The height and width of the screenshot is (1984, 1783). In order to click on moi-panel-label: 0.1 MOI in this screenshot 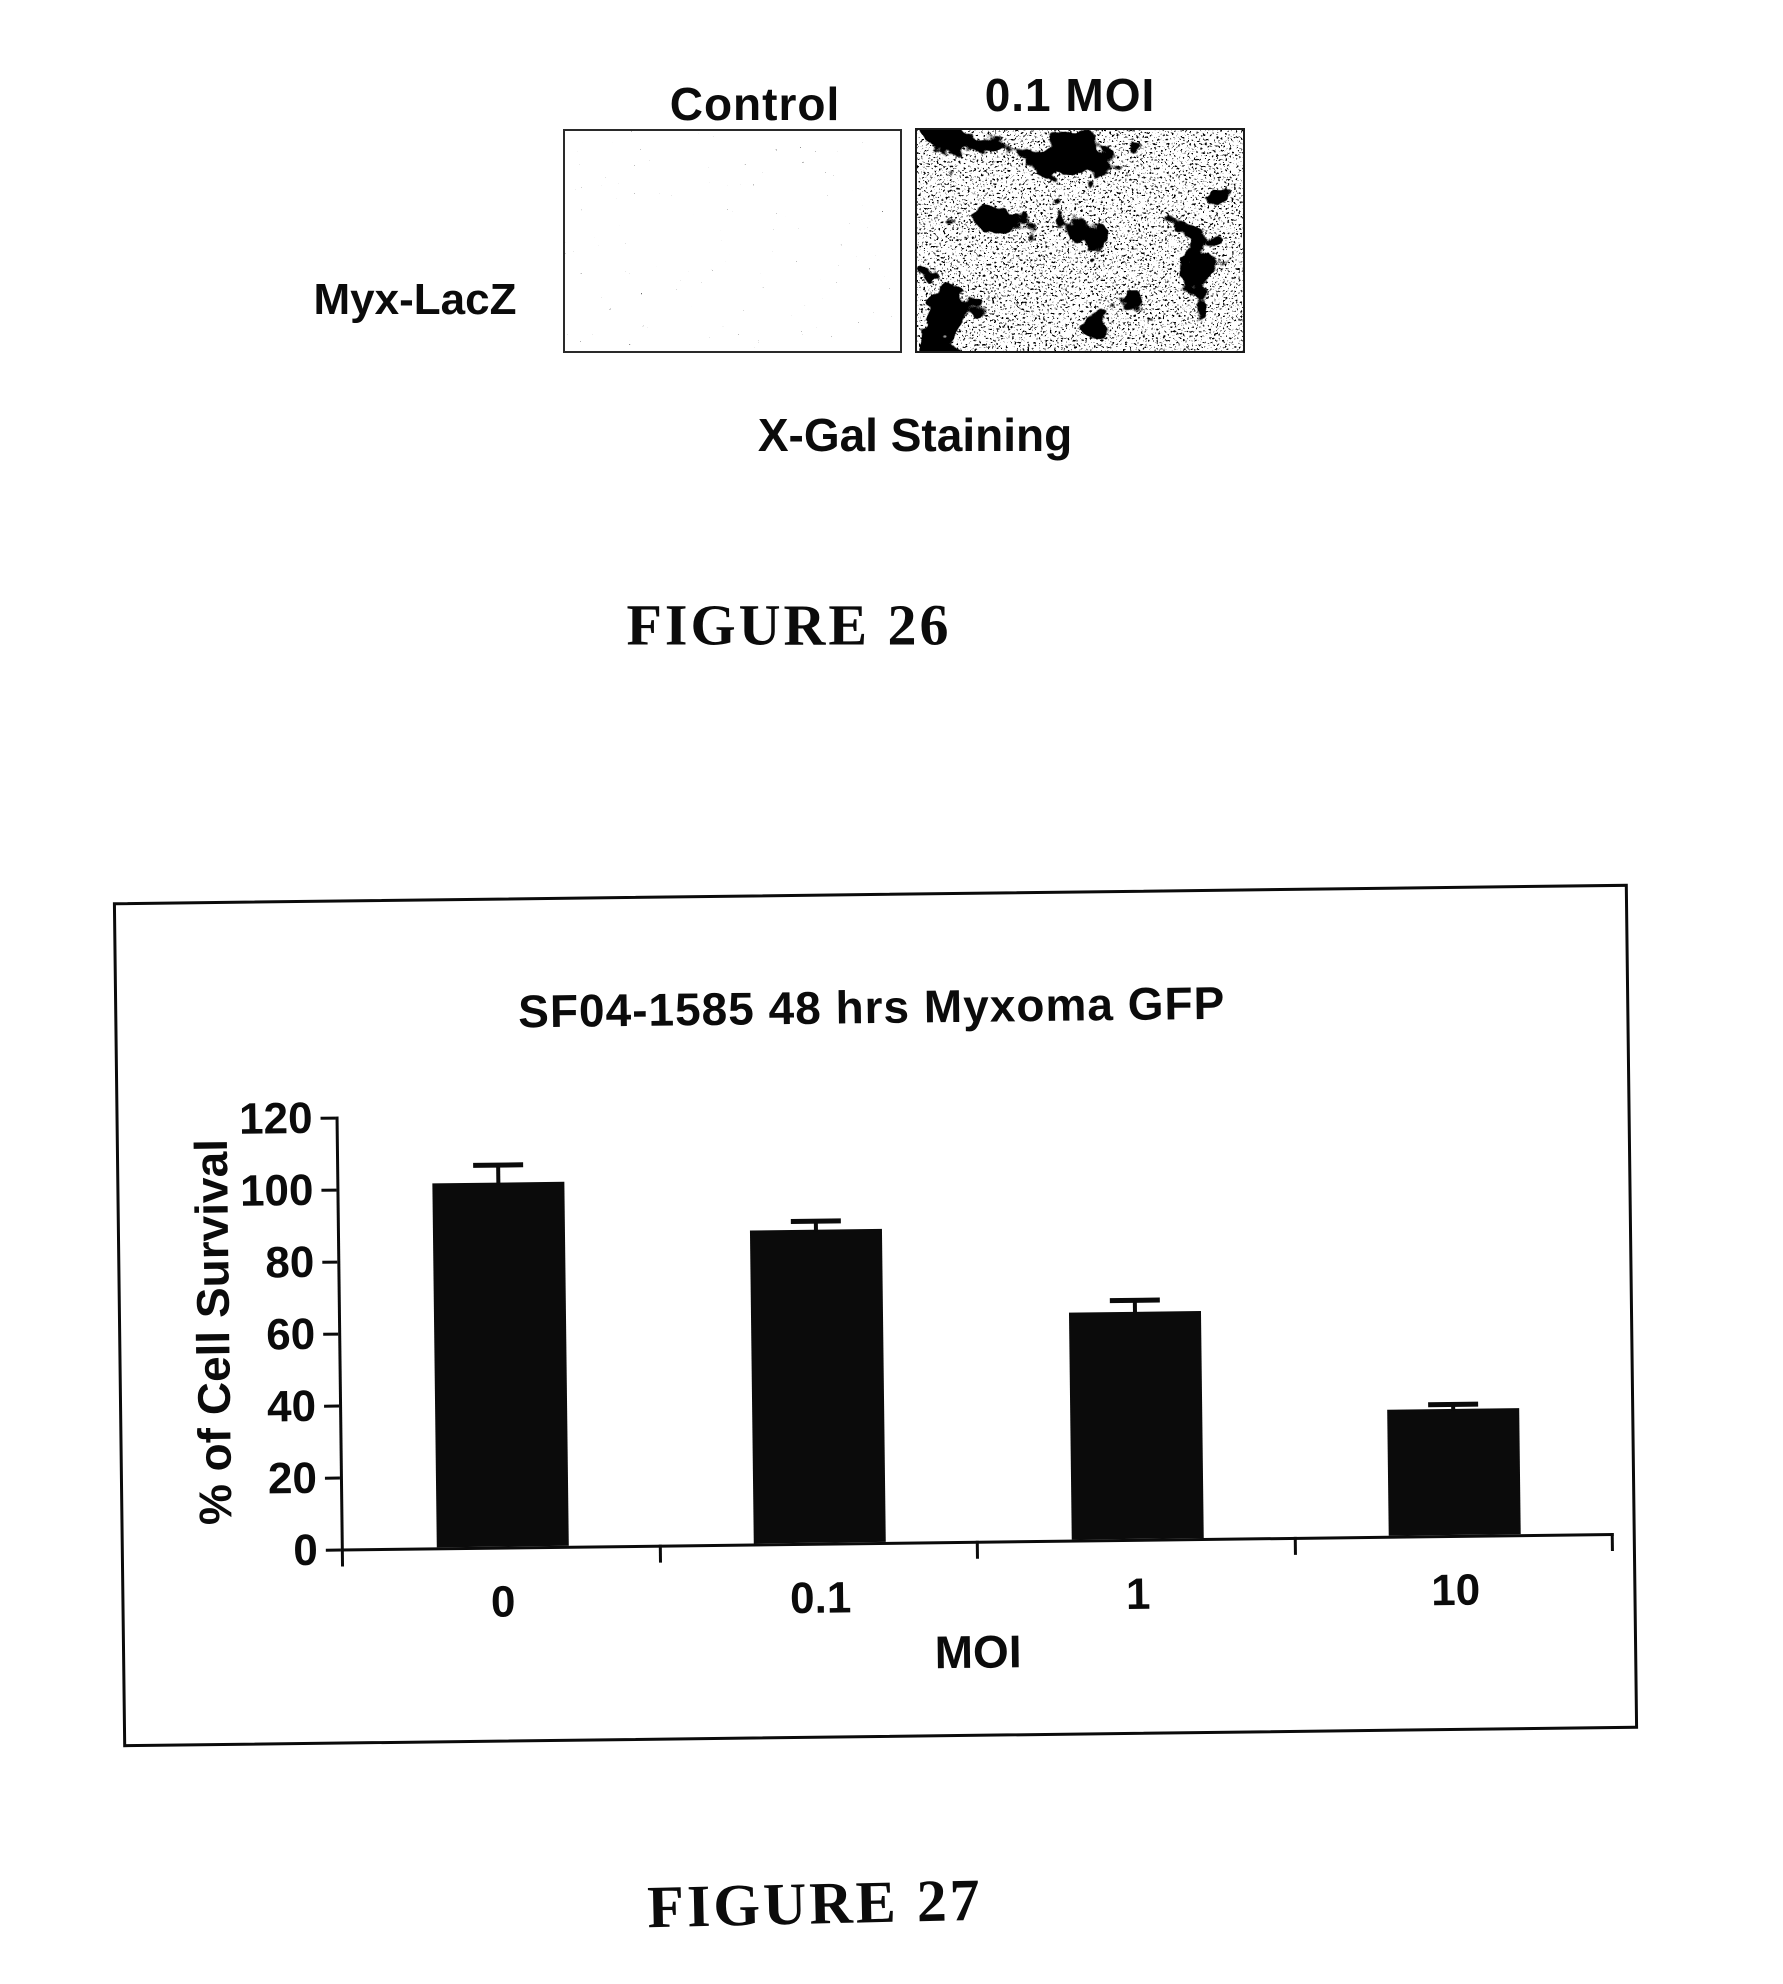, I will do `click(1070, 95)`.